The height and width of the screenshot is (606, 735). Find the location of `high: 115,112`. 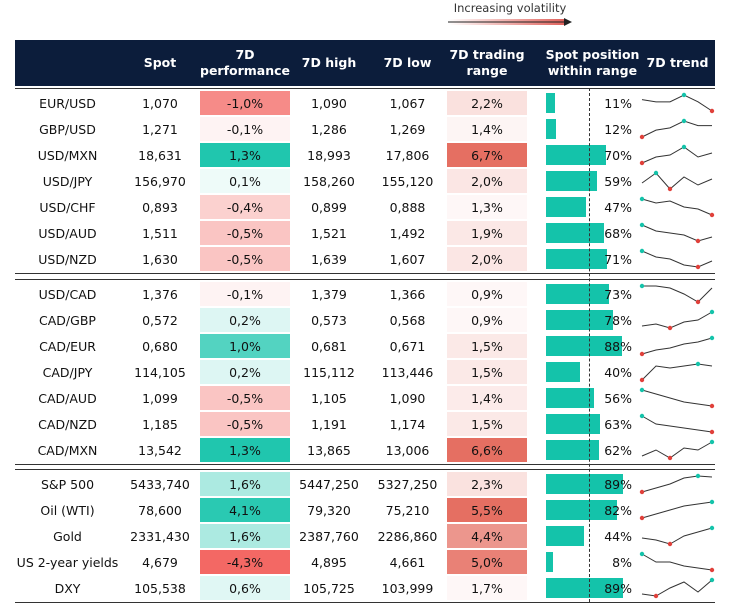

high: 115,112 is located at coordinates (329, 372).